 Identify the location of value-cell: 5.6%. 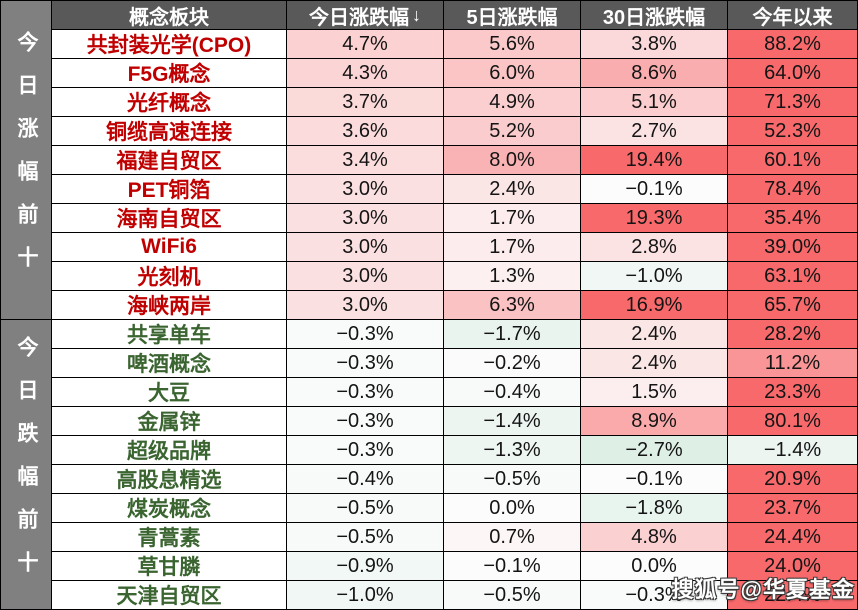
(512, 44).